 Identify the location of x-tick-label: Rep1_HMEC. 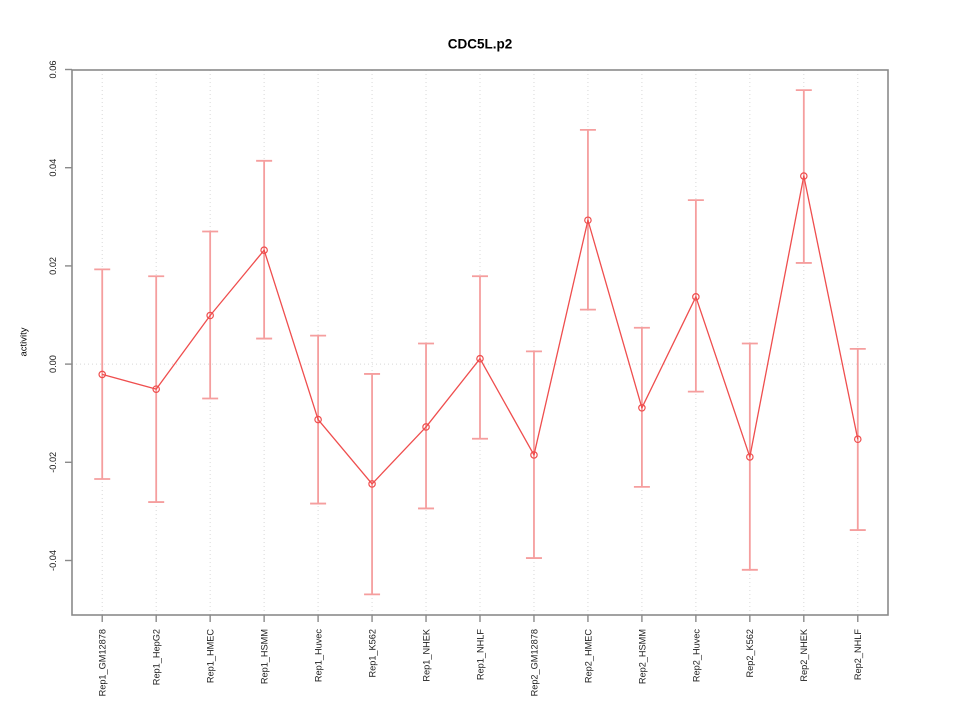
(211, 656).